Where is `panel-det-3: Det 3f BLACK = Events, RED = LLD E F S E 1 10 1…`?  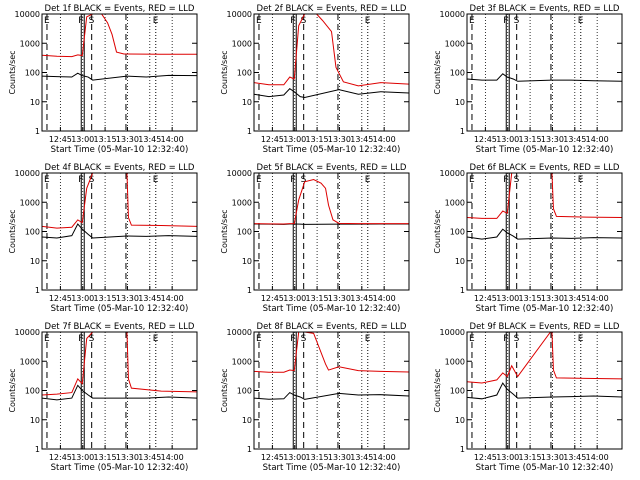
panel-det-3: Det 3f BLACK = Events, RED = LLD E F S E 1 10 1… is located at coordinates (528, 79).